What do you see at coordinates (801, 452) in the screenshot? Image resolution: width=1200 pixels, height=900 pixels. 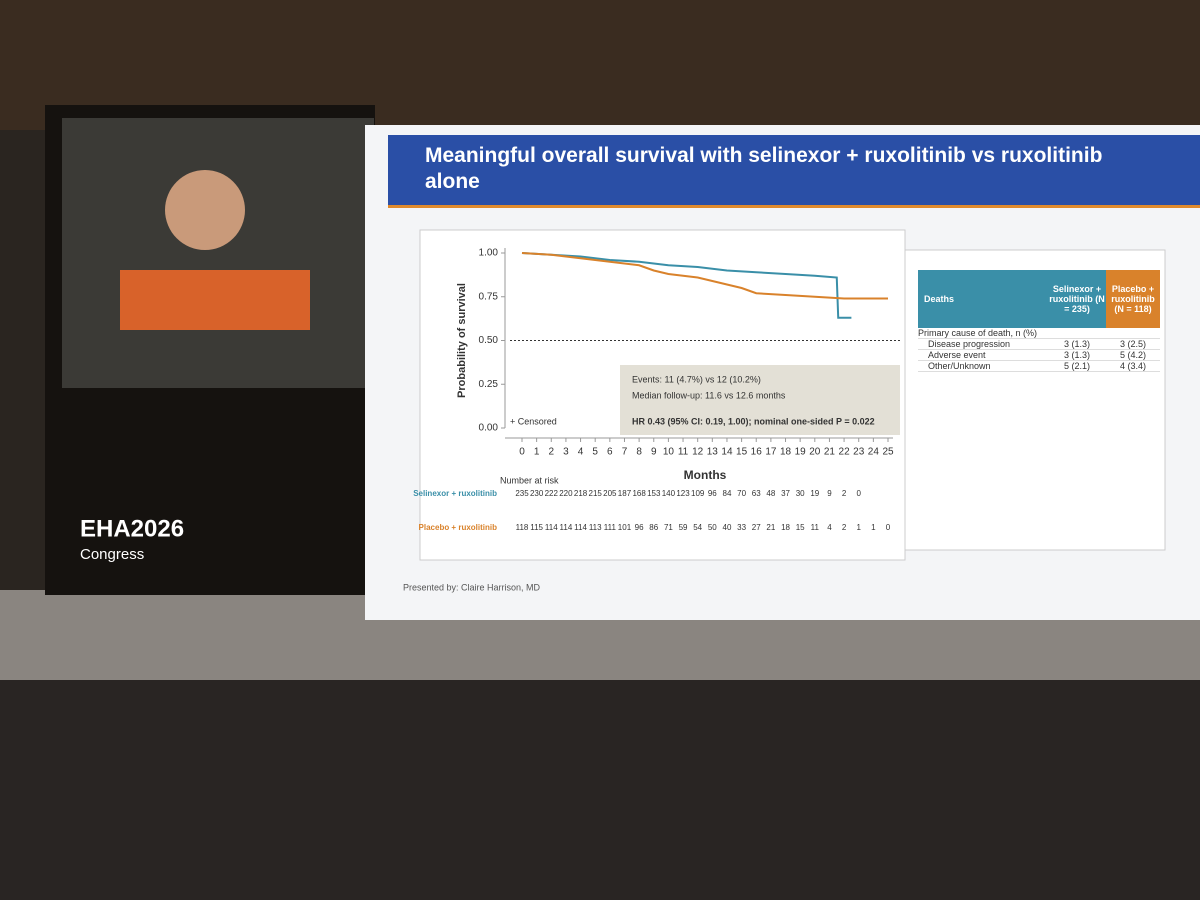 I see `x-tick-label: 19` at bounding box center [801, 452].